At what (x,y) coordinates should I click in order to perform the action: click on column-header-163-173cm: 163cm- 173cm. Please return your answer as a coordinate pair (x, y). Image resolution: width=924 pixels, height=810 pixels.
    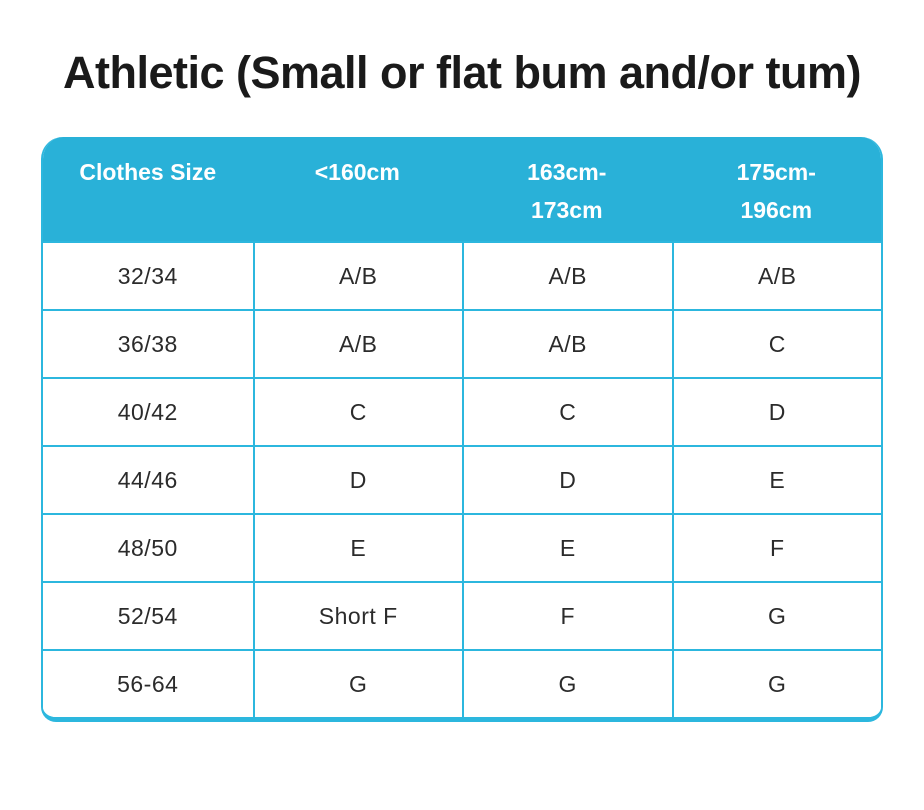
    Looking at the image, I should click on (567, 191).